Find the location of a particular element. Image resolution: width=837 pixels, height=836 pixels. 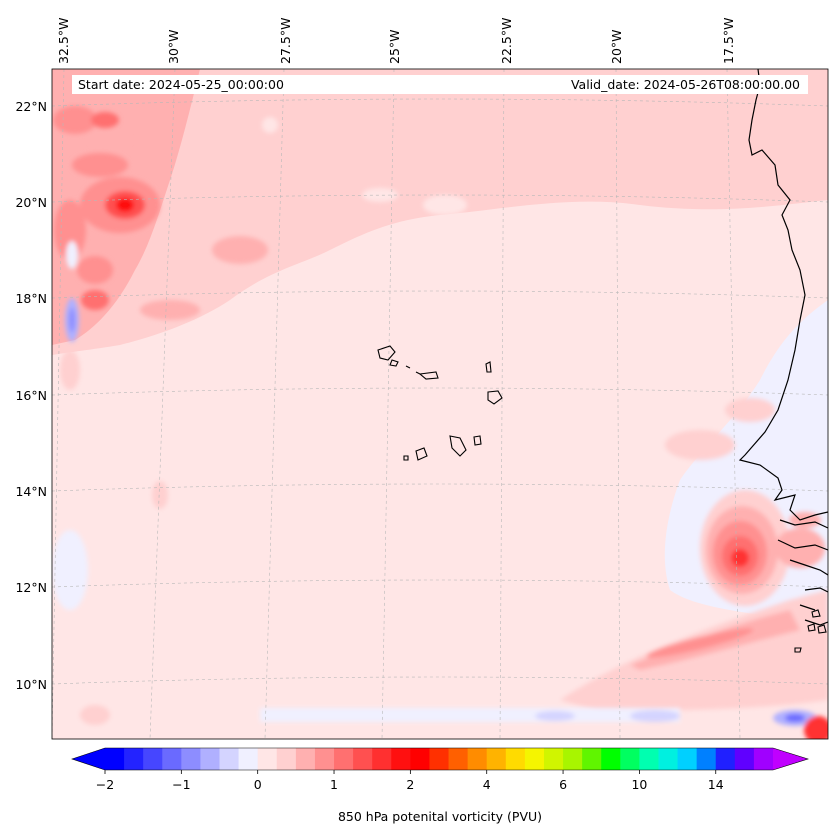

colorbar-tick-label: 1 is located at coordinates (334, 784).